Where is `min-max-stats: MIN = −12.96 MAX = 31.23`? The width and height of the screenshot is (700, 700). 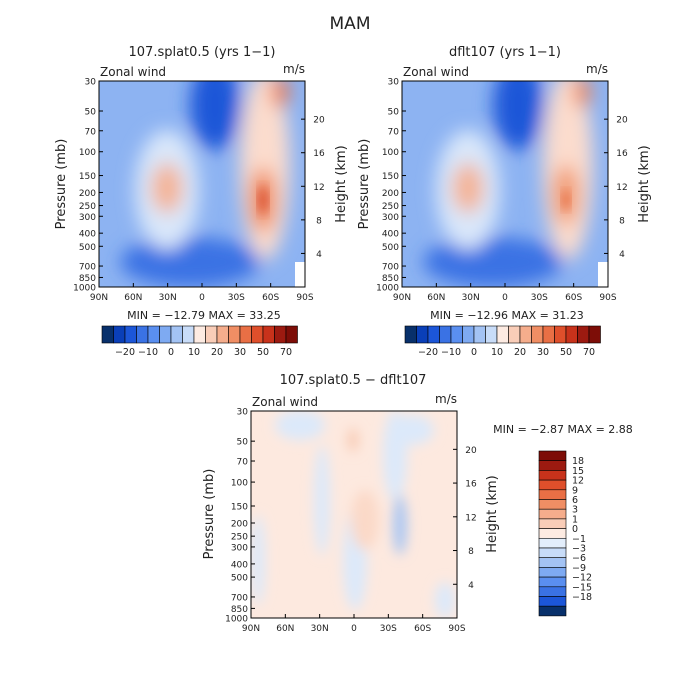
min-max-stats: MIN = −12.96 MAX = 31.23 is located at coordinates (507, 315).